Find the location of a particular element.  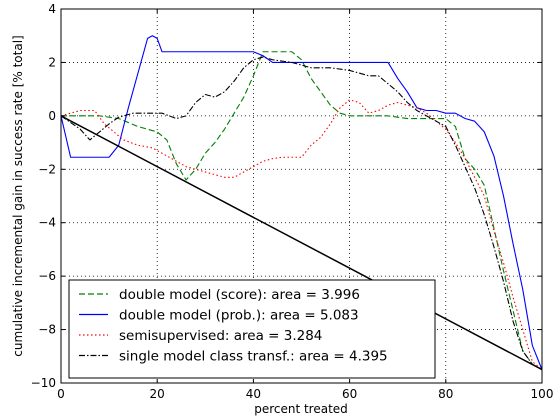

y-tick-label: 2 is located at coordinates (52, 62).